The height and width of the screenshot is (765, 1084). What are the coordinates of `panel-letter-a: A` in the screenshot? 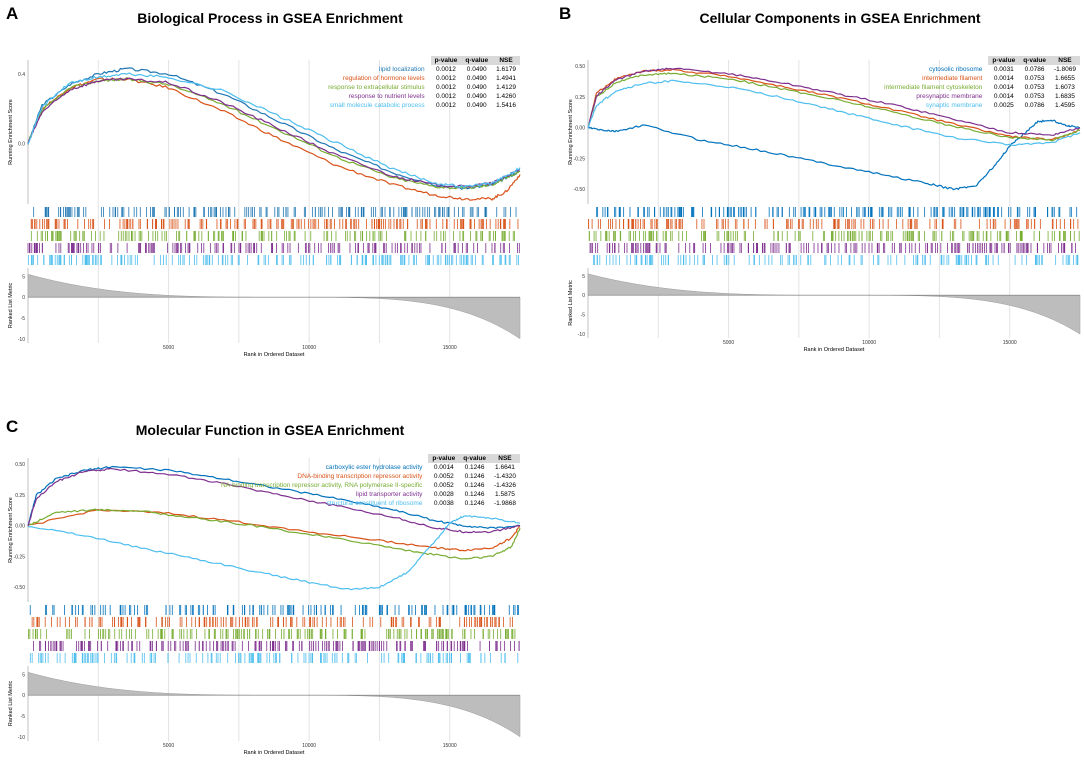 It's located at (12, 13).